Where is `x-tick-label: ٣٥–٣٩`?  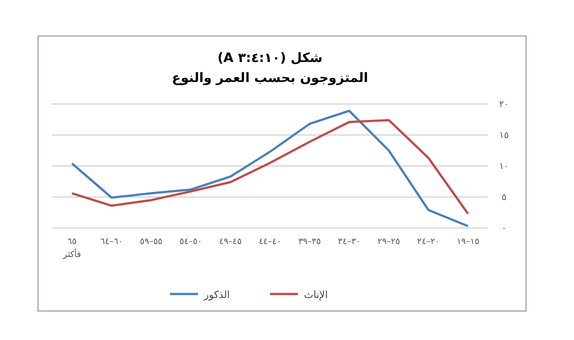
x-tick-label: ٣٥–٣٩ is located at coordinates (309, 242).